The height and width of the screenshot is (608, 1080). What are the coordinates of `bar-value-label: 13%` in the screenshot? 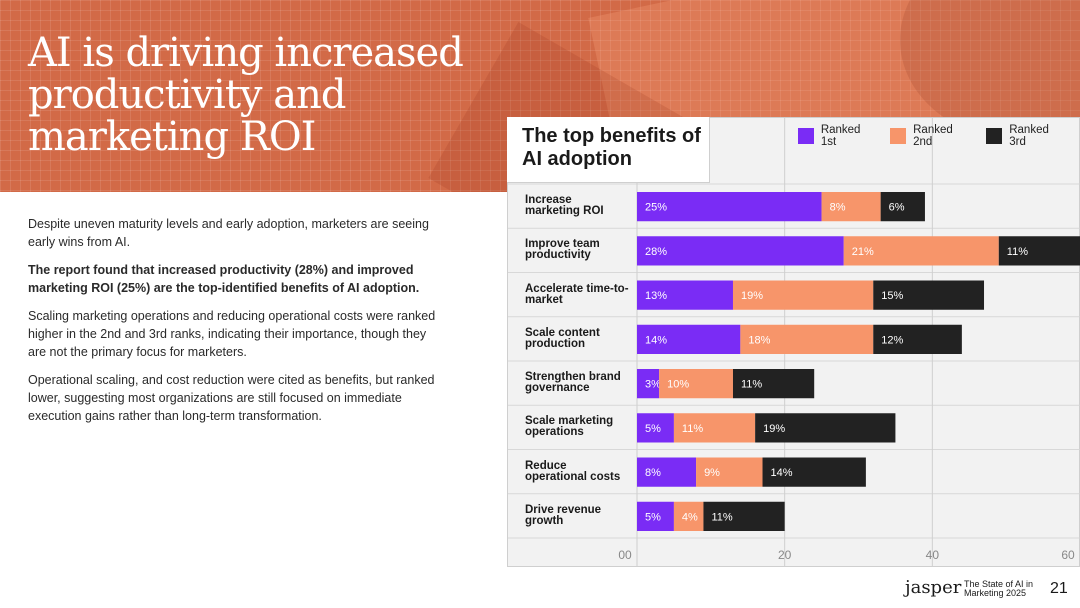 It's located at (656, 296).